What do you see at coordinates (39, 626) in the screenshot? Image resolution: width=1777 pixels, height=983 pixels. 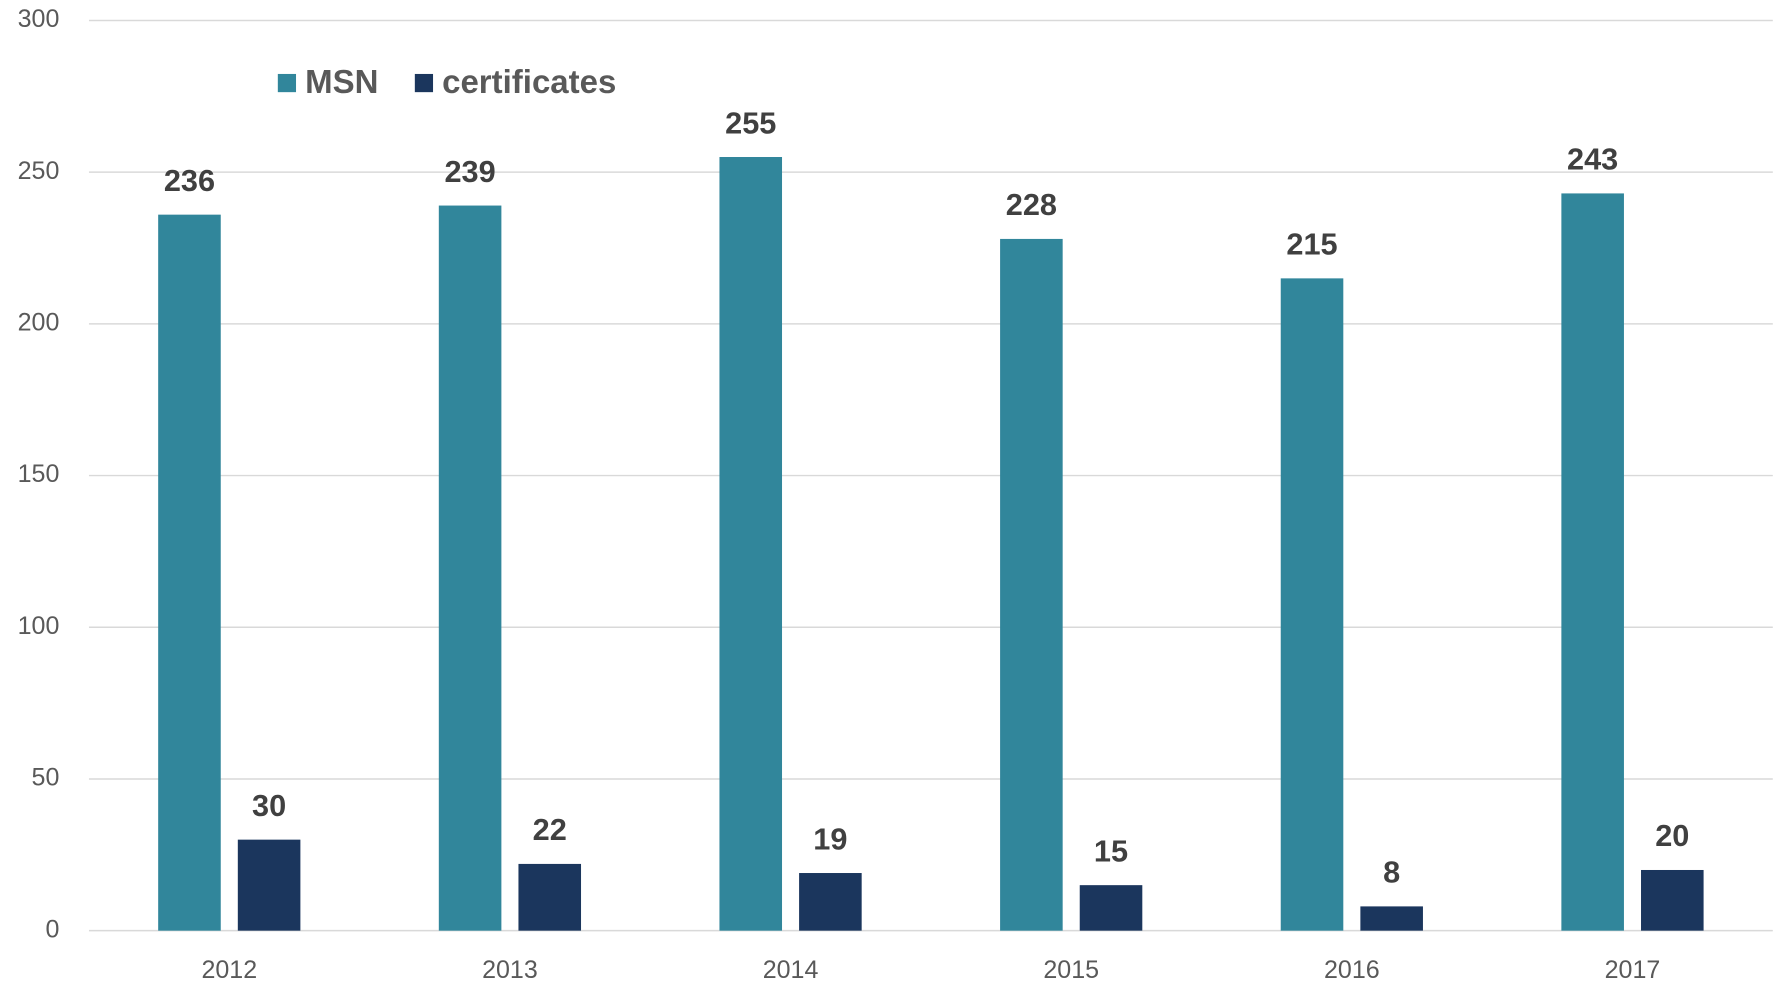 I see `y-tick-label: 100` at bounding box center [39, 626].